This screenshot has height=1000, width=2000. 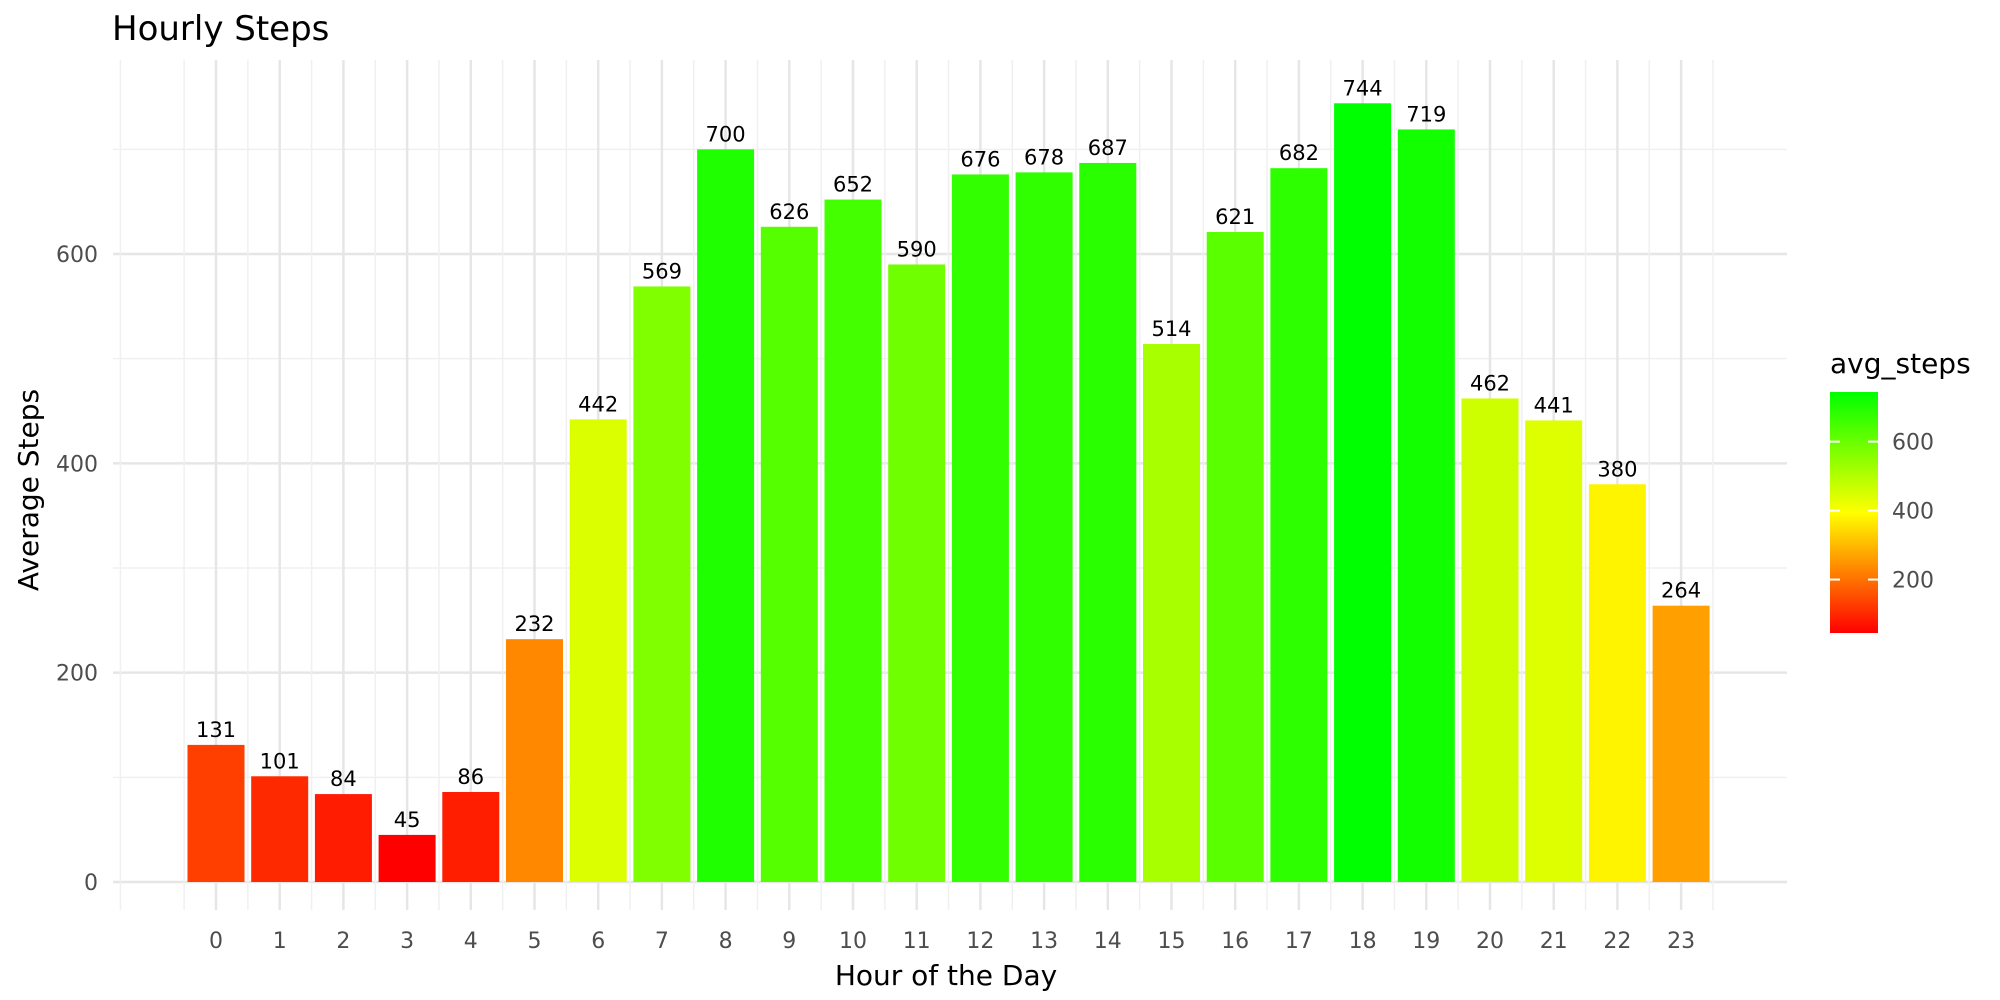 I want to click on legend: avg_steps 200 400 600, so click(x=1900, y=490).